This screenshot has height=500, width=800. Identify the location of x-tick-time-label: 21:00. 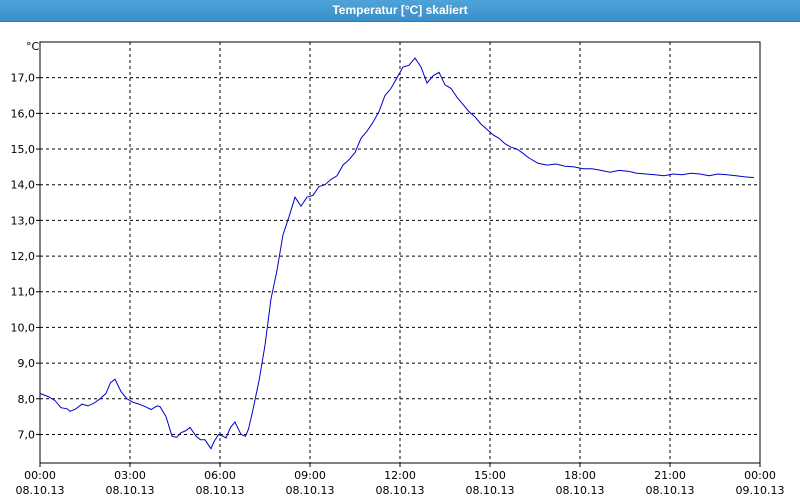
(670, 475).